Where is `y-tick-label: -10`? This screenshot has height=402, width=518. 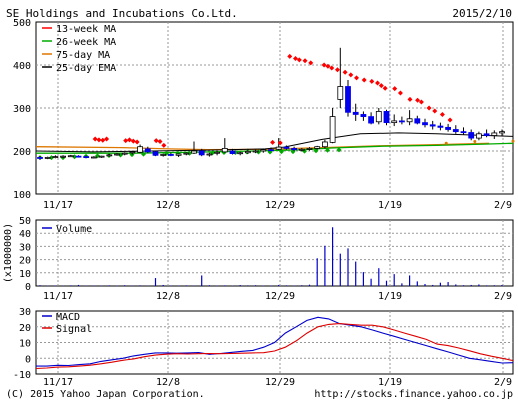
y-tick-label: -10 is located at coordinates (22, 375).